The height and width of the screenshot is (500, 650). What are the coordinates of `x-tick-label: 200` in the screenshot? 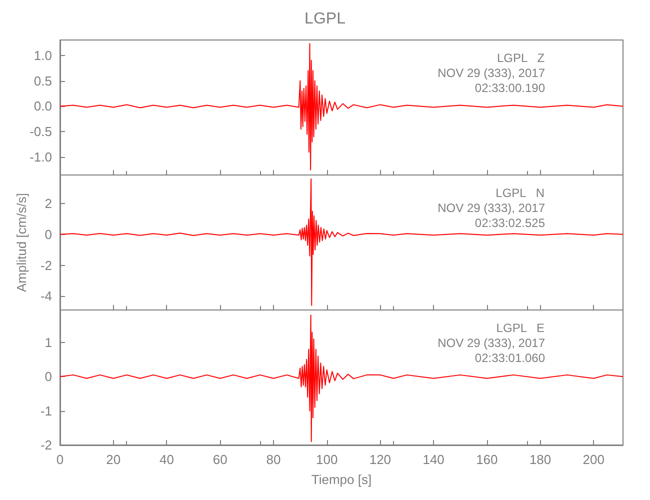 It's located at (593, 459).